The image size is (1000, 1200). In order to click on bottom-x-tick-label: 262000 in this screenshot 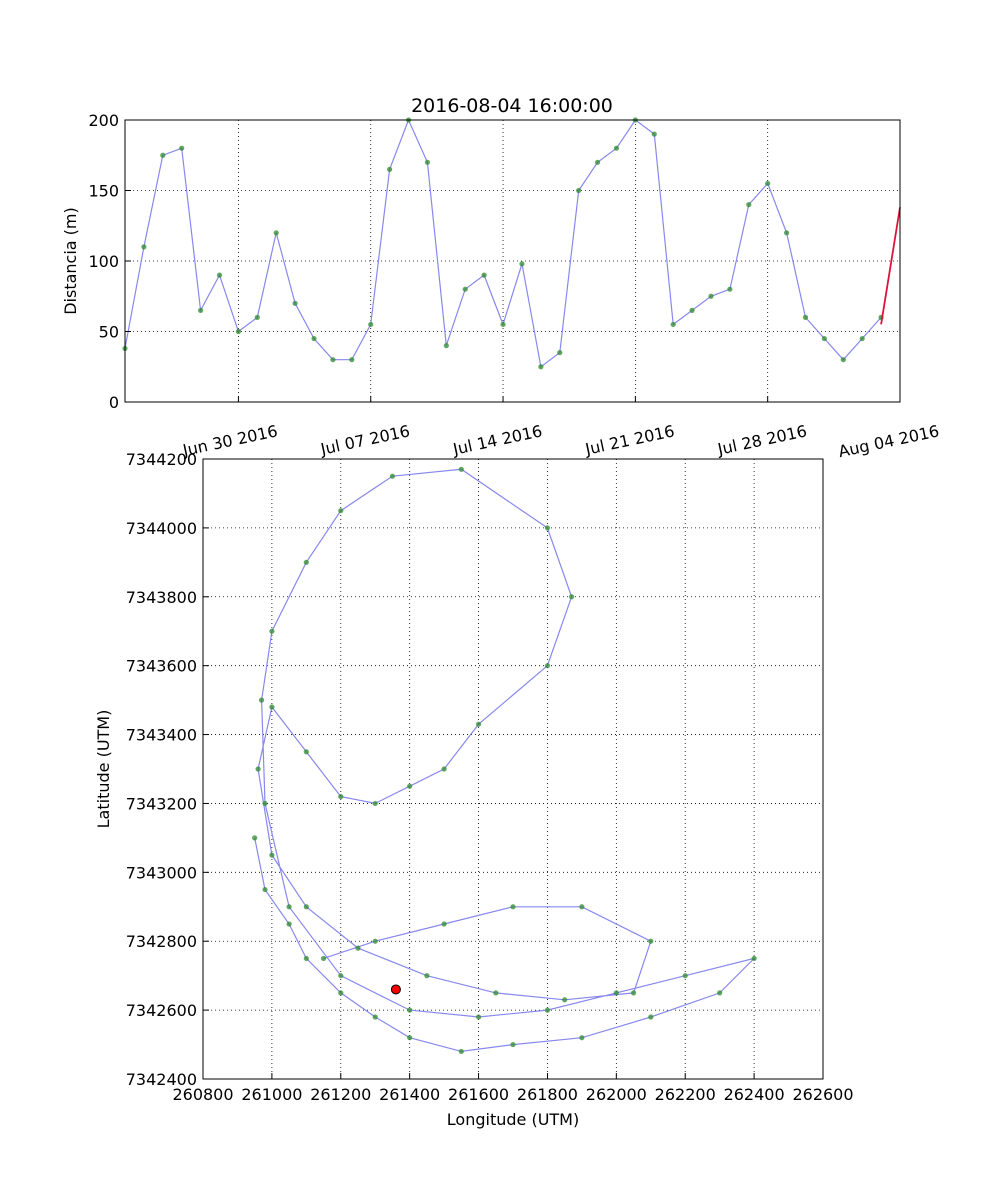, I will do `click(616, 1094)`.